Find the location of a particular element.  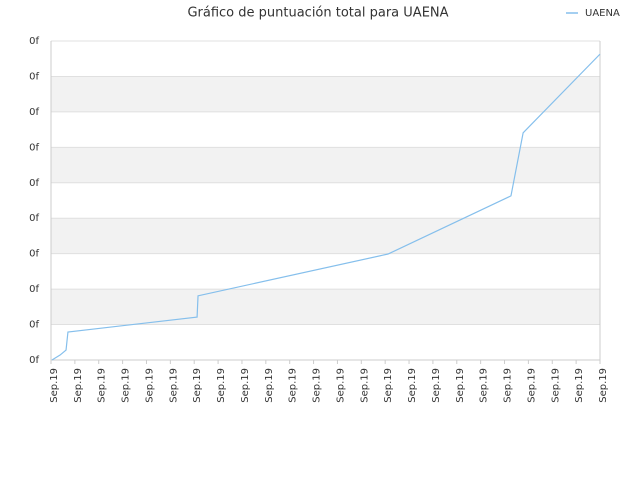

legend-label: UAENA is located at coordinates (602, 13).